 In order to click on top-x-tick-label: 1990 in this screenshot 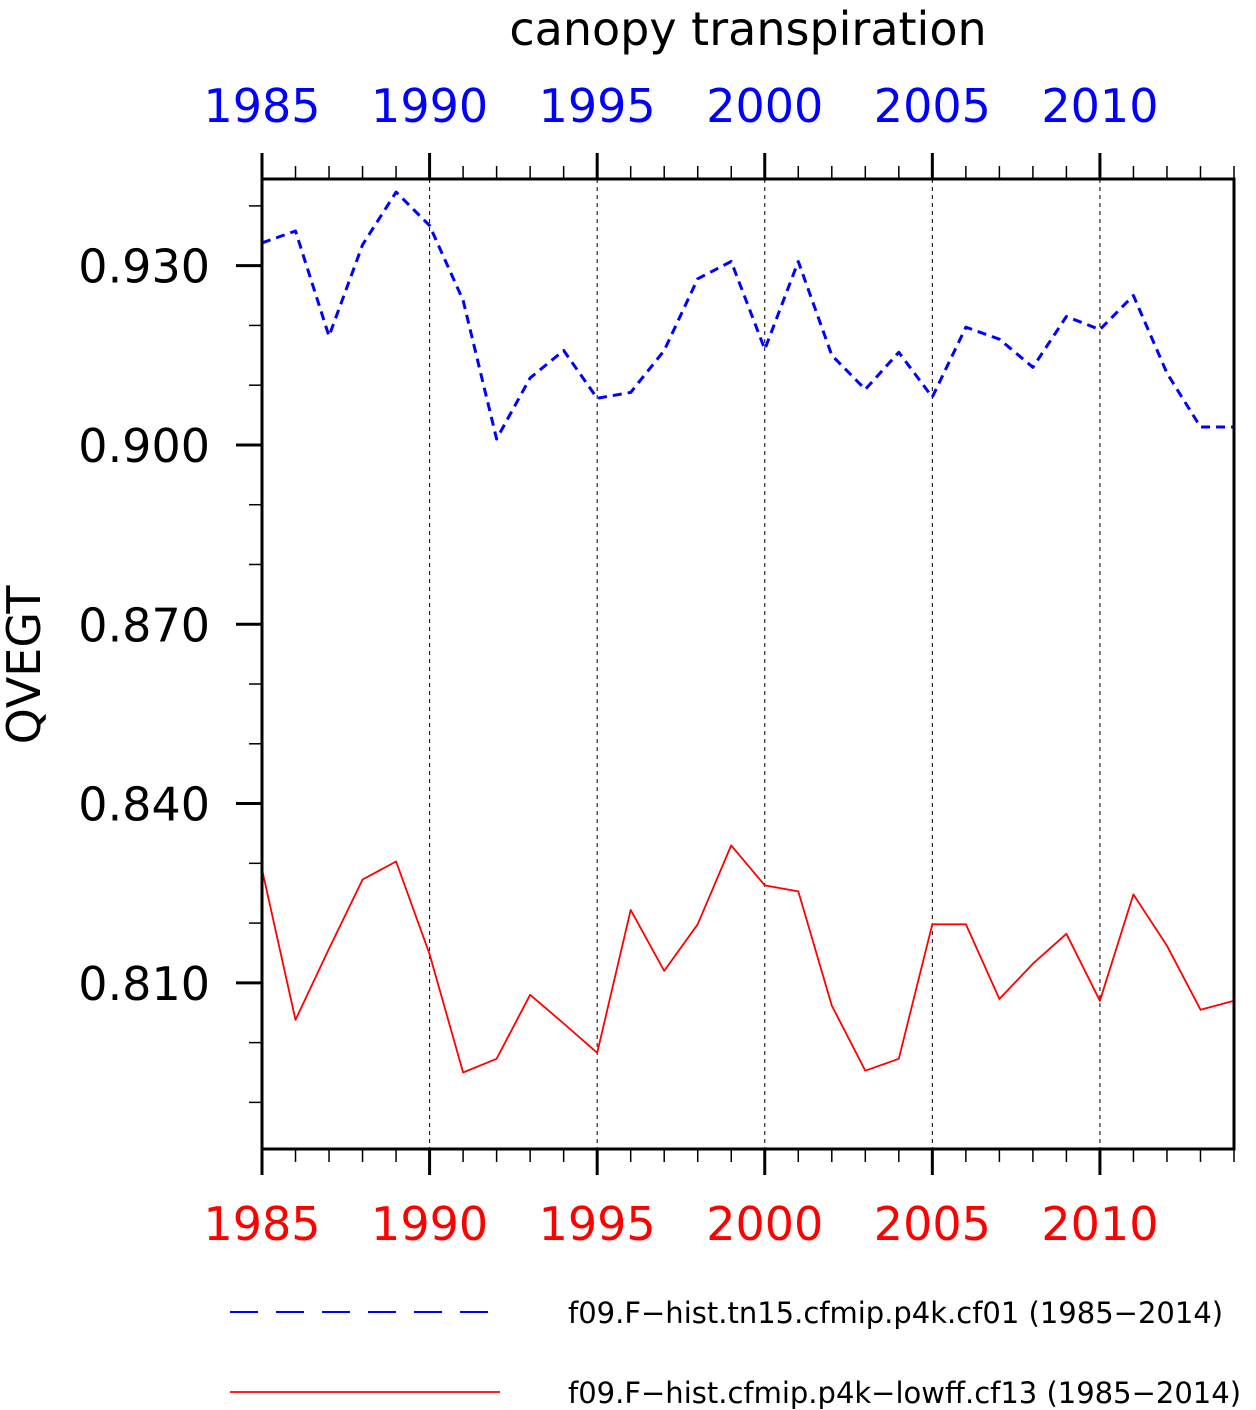, I will do `click(429, 106)`.